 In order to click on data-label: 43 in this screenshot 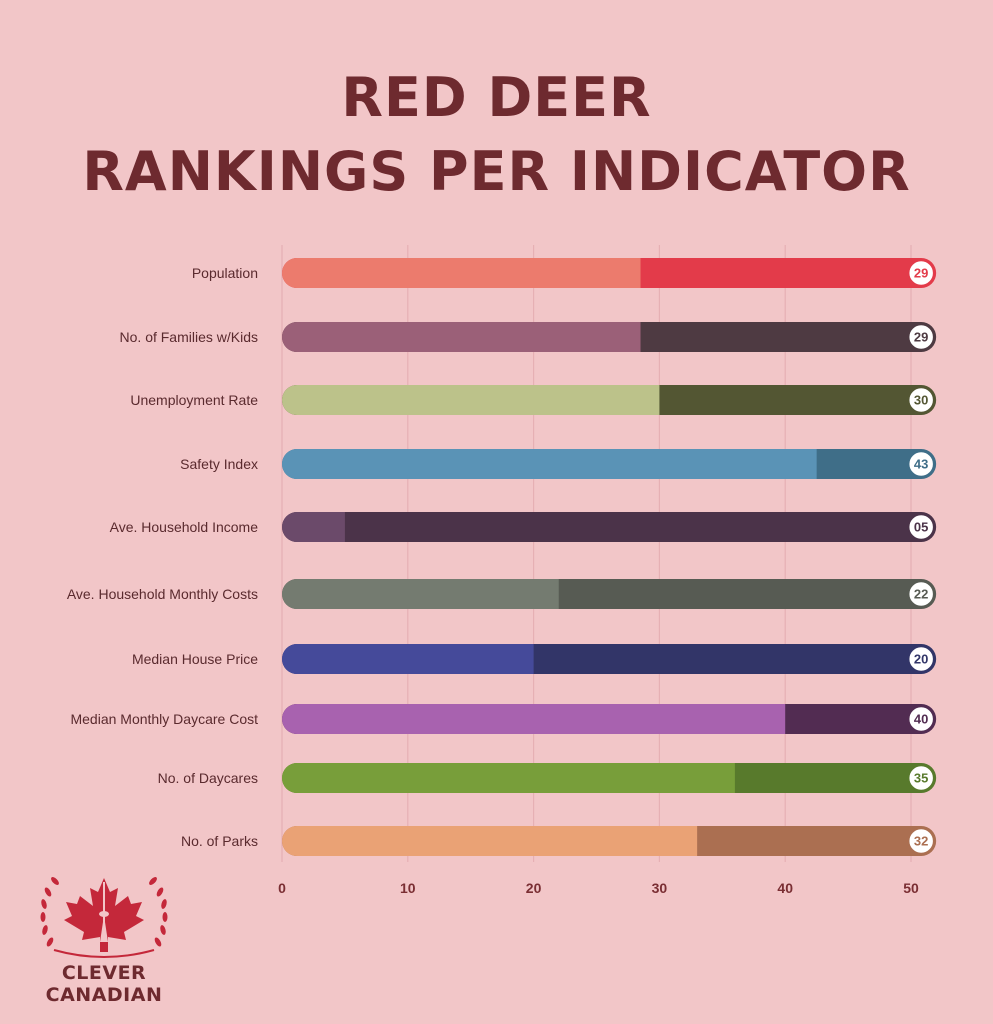, I will do `click(921, 464)`.